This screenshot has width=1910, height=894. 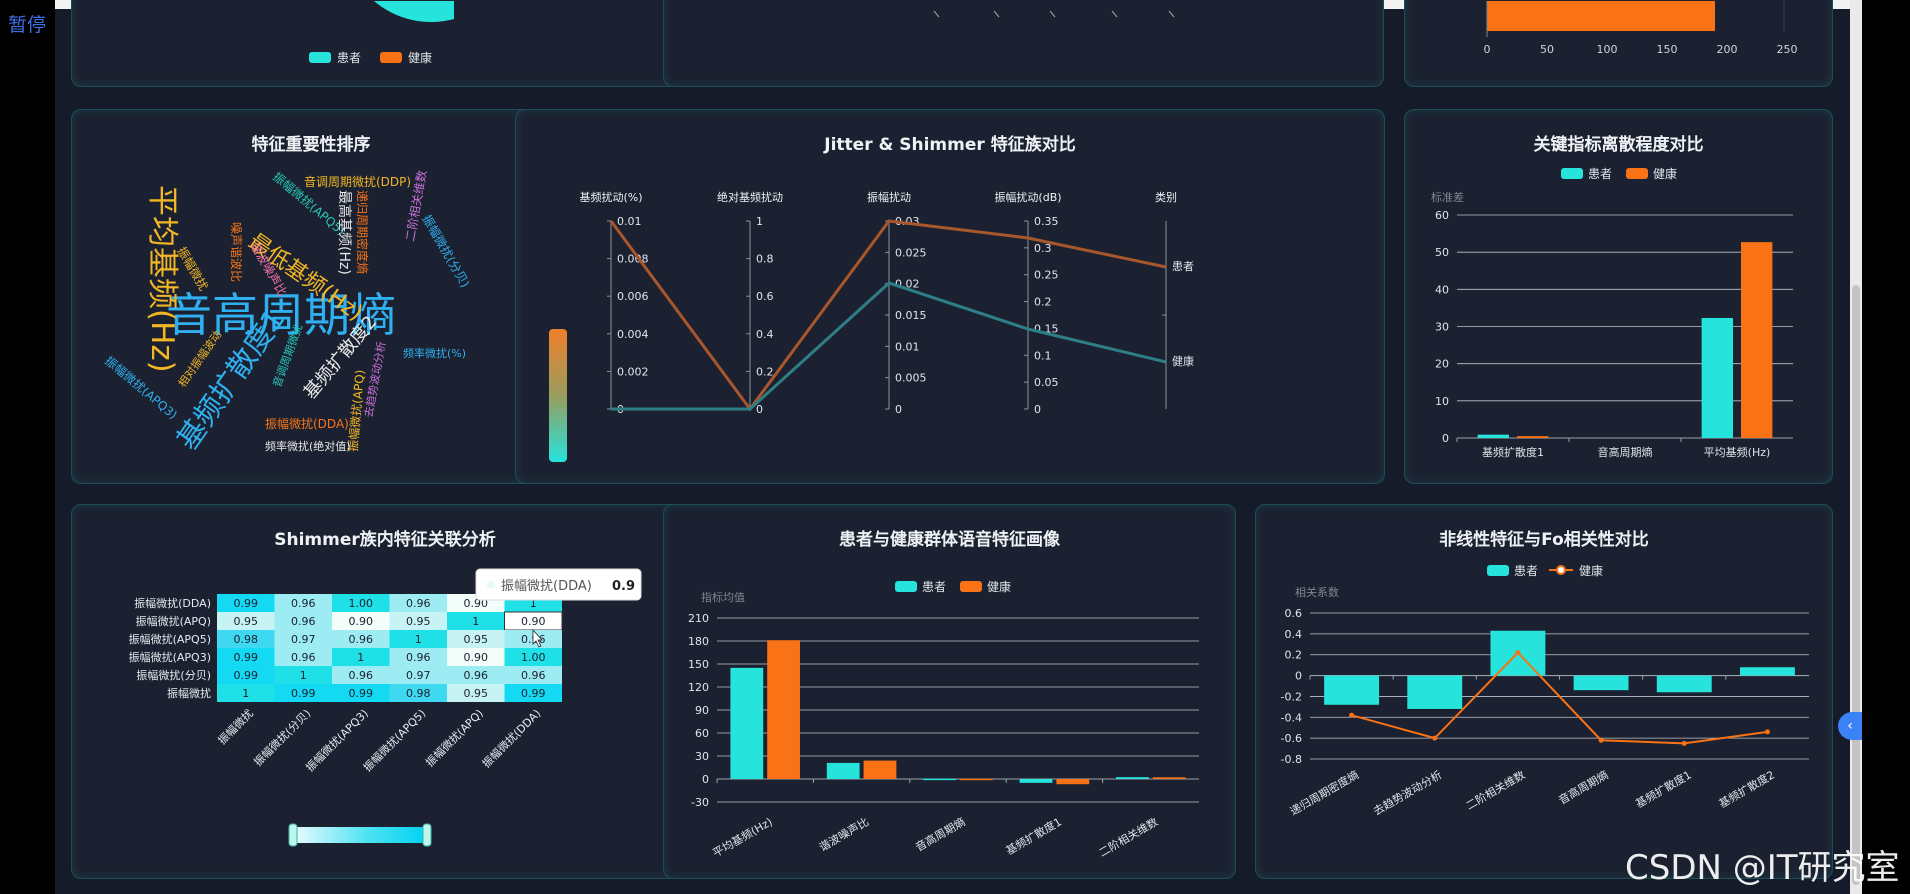 What do you see at coordinates (427, 835) in the screenshot?
I see `slider-handle-max` at bounding box center [427, 835].